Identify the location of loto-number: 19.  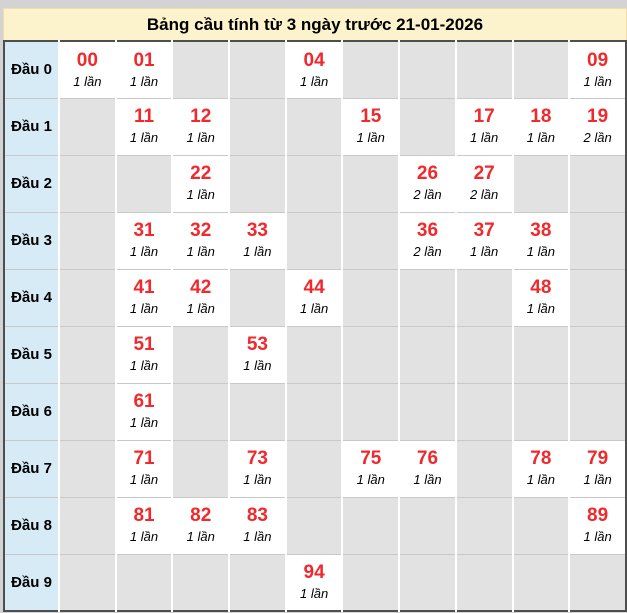
(598, 117).